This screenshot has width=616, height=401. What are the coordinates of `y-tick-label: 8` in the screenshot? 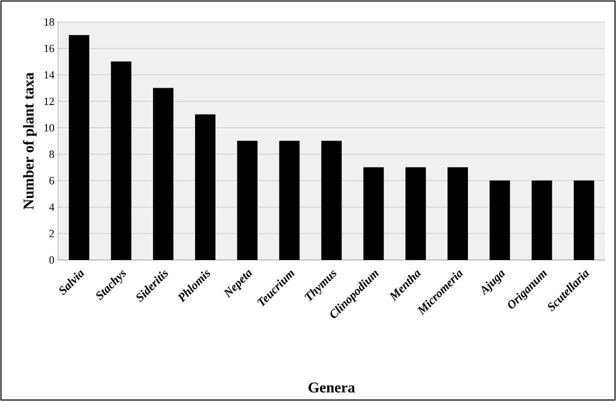 It's located at (51, 154).